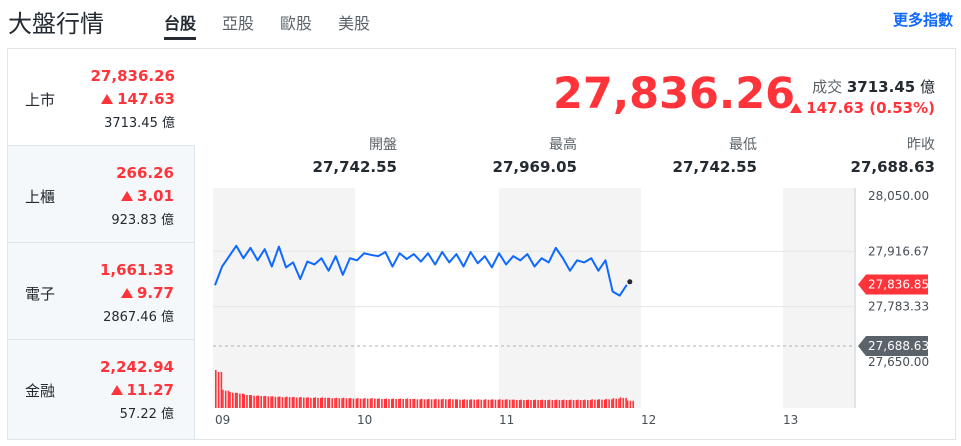 This screenshot has height=446, width=961. What do you see at coordinates (674, 94) in the screenshot?
I see `current-price: 27,836.26` at bounding box center [674, 94].